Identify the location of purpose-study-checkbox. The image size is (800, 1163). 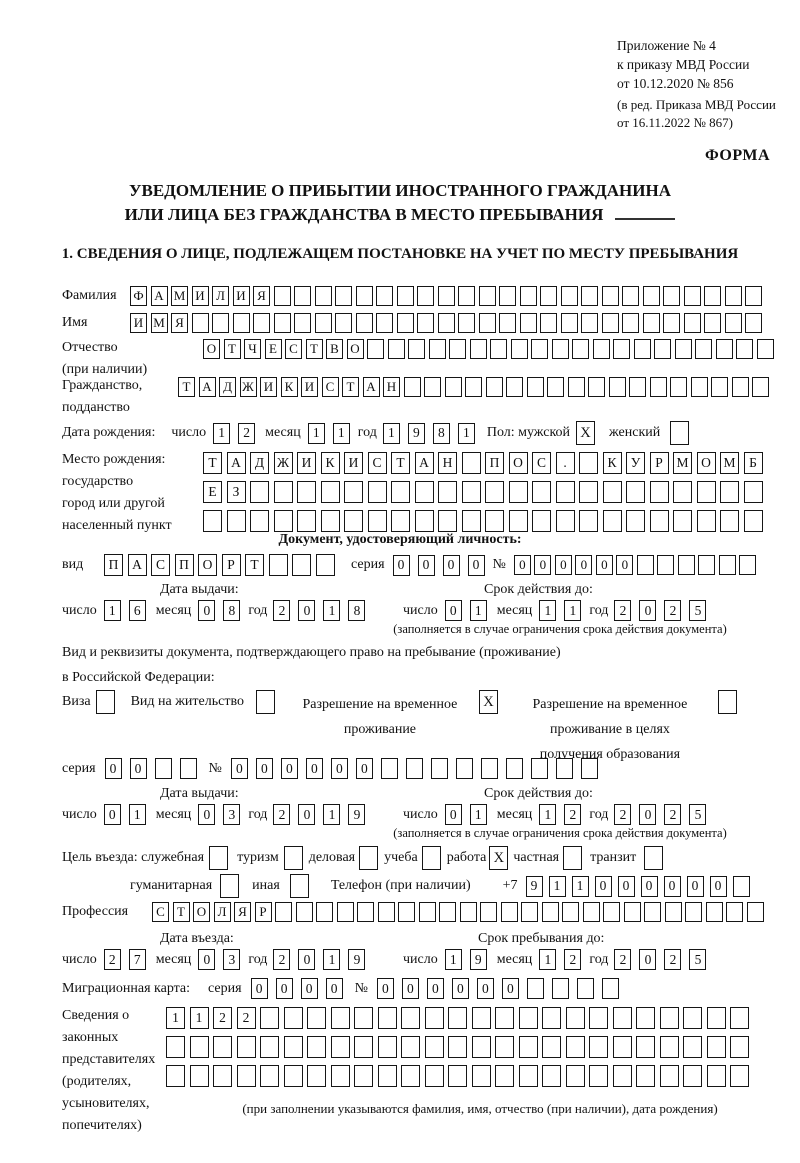
(431, 858).